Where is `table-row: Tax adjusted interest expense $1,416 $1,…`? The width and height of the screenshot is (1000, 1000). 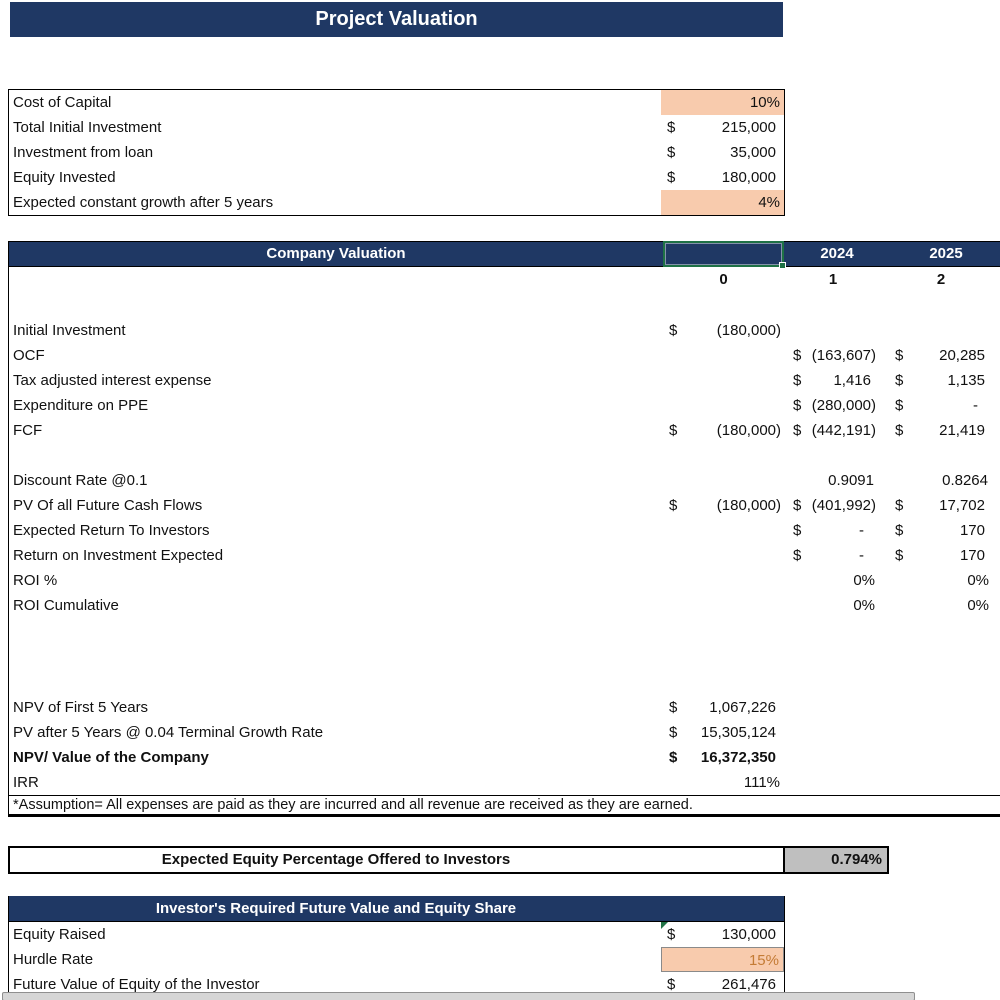
table-row: Tax adjusted interest expense $1,416 $1,… is located at coordinates (504, 380).